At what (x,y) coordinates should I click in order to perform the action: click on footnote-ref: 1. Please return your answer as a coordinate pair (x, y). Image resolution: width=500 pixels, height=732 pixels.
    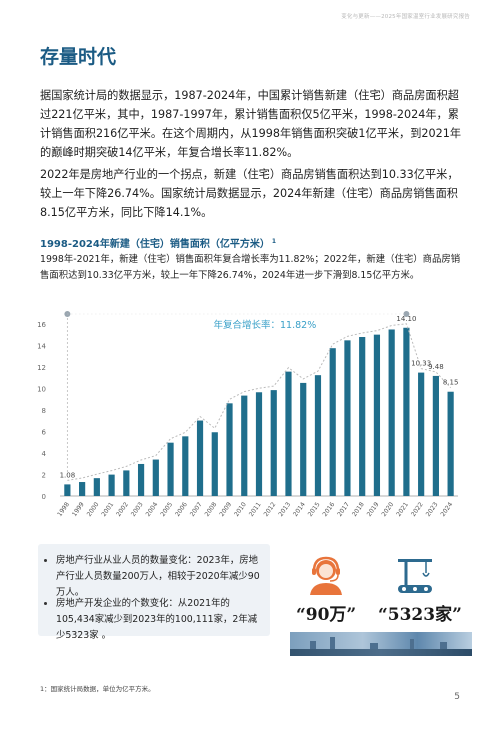
    Looking at the image, I should click on (274, 241).